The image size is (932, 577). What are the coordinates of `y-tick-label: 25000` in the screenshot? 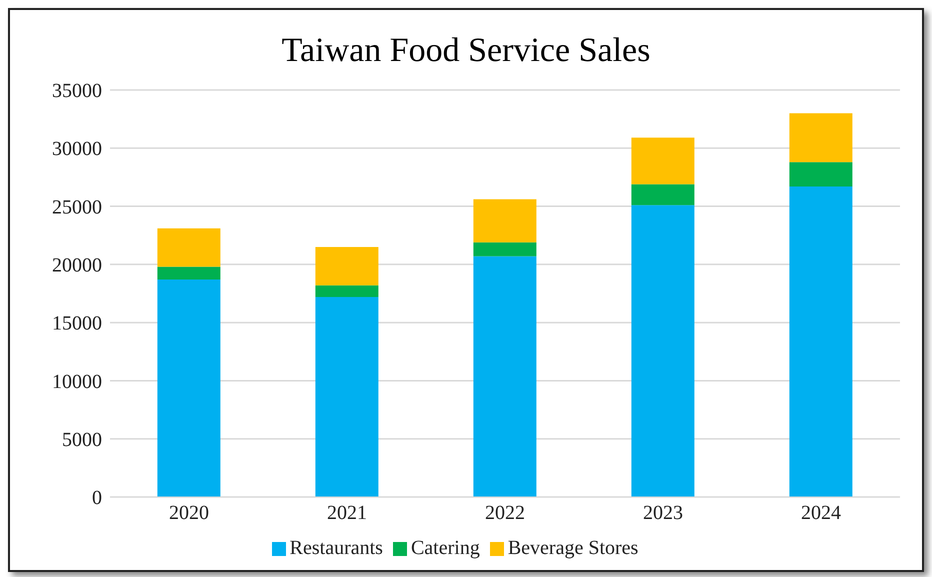 It's located at (77, 207).